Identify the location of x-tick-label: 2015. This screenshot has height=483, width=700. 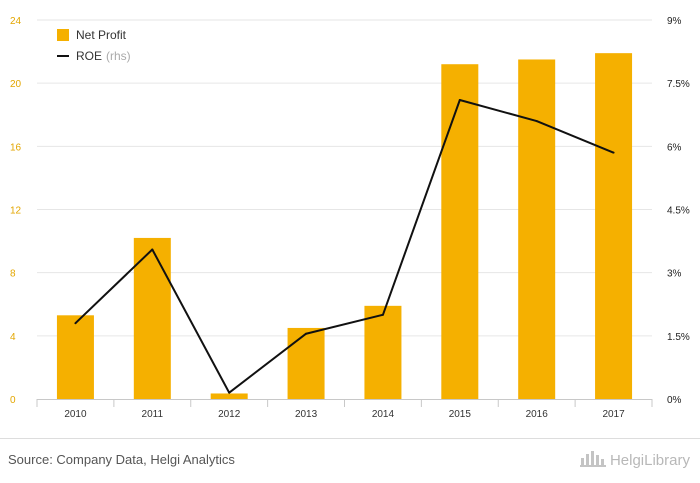
(460, 414).